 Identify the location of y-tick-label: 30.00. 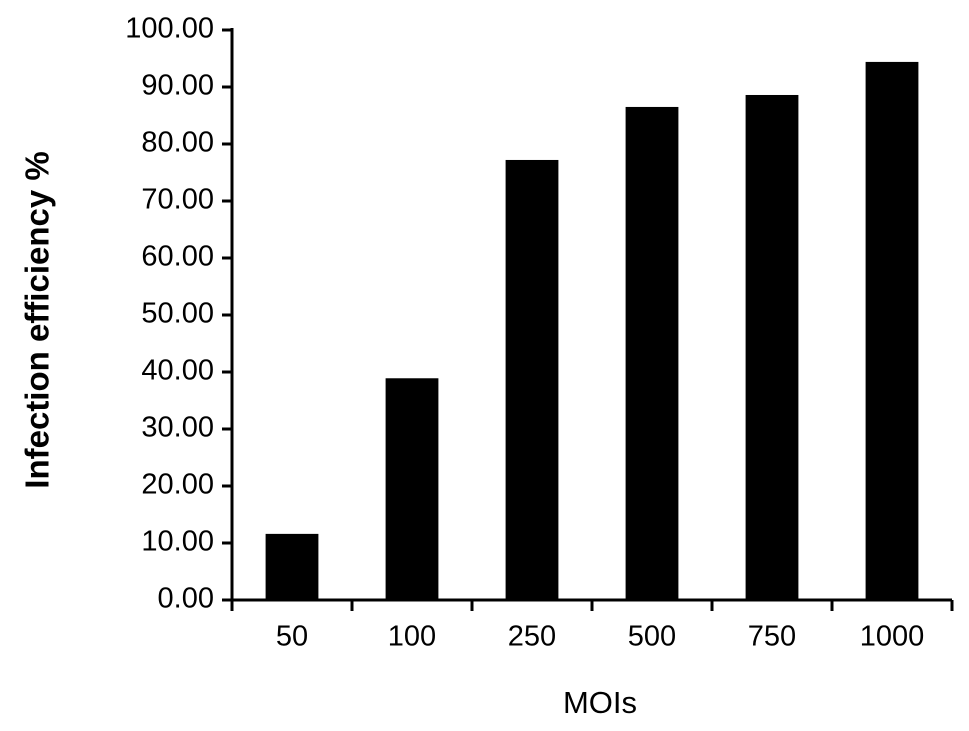
(177, 428).